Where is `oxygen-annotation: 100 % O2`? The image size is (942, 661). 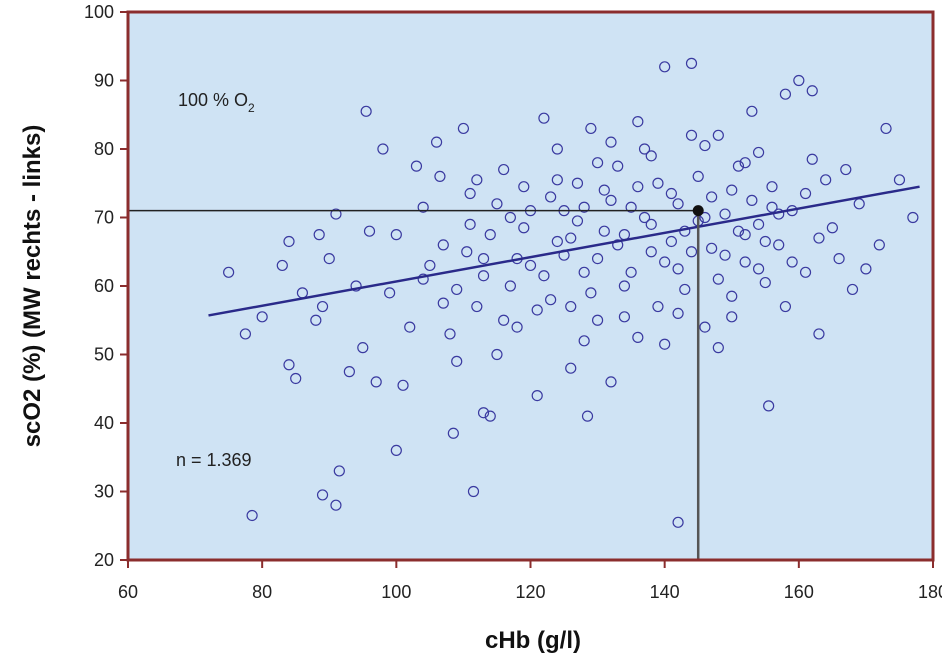
oxygen-annotation: 100 % O2 is located at coordinates (216, 102).